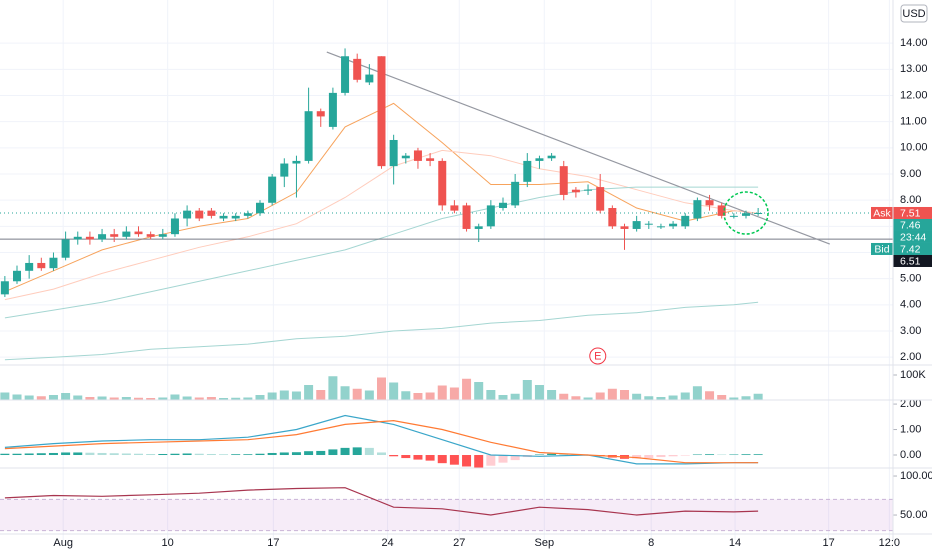 Image resolution: width=932 pixels, height=550 pixels. Describe the element at coordinates (828, 543) in the screenshot. I see `x-tick-label: 17` at that location.